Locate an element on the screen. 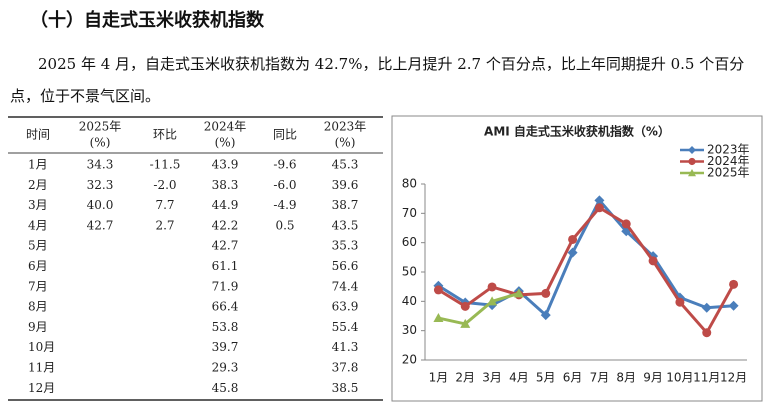 The image size is (767, 405). table-cell: 3月 is located at coordinates (38, 205).